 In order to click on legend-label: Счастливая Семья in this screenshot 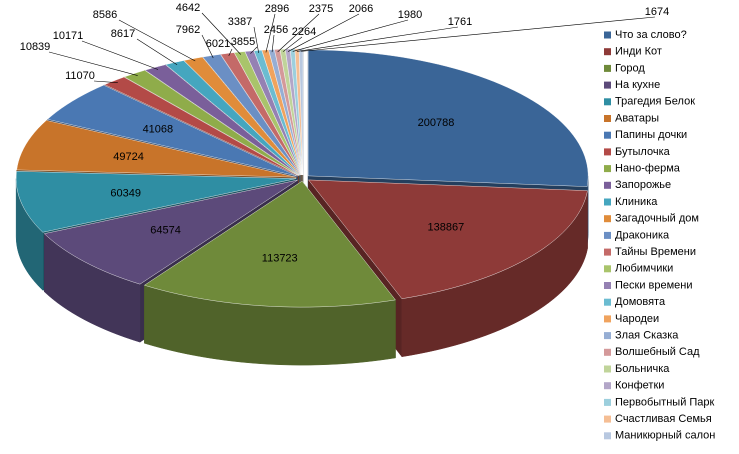, I will do `click(663, 419)`.